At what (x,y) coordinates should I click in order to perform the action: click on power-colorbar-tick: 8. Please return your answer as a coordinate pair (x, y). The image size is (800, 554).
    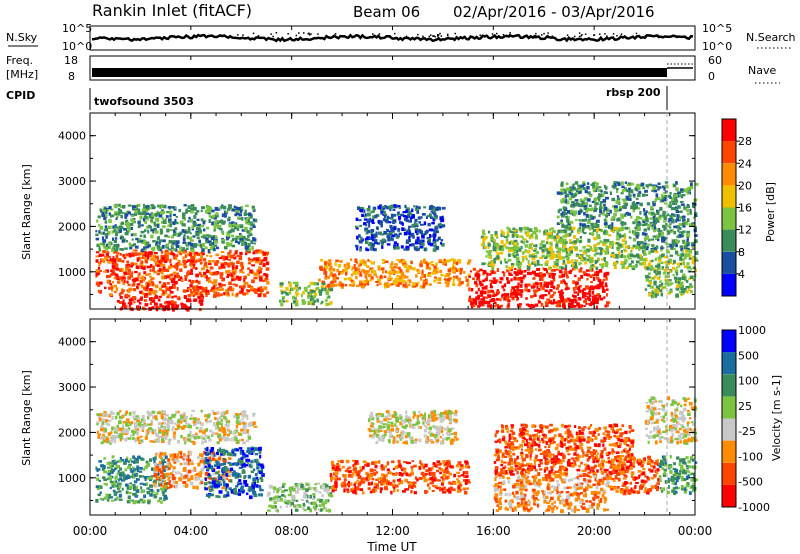
    Looking at the image, I should click on (741, 252).